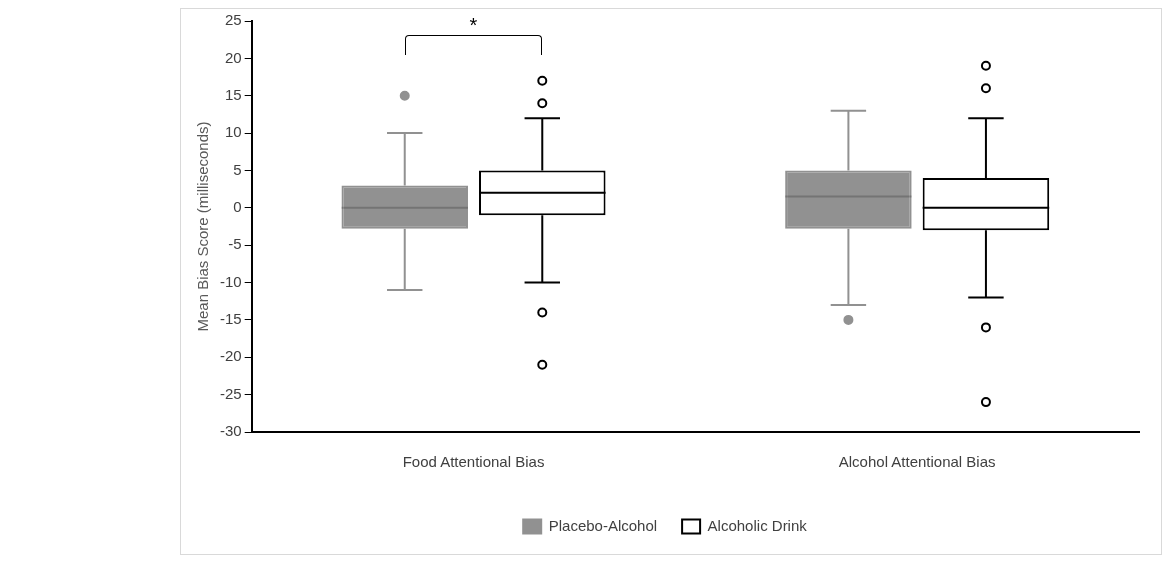 This screenshot has height=569, width=1171. What do you see at coordinates (230, 431) in the screenshot?
I see `y-tick-label: -30` at bounding box center [230, 431].